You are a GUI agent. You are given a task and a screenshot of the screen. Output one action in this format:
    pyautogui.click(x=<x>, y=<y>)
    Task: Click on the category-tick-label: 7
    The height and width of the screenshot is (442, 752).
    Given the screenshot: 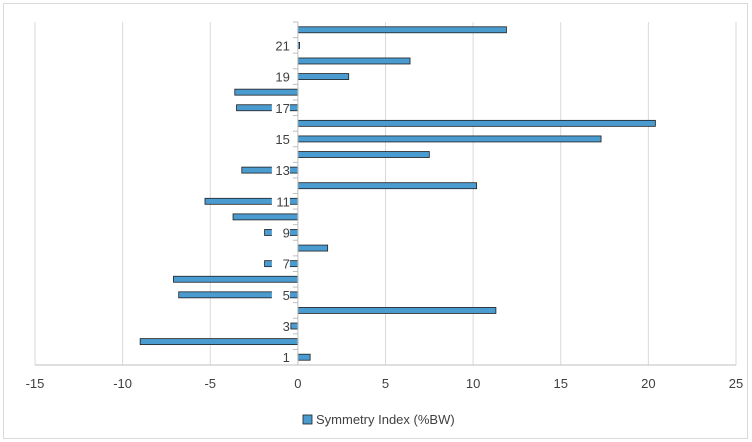 What is the action you would take?
    pyautogui.click(x=286, y=264)
    